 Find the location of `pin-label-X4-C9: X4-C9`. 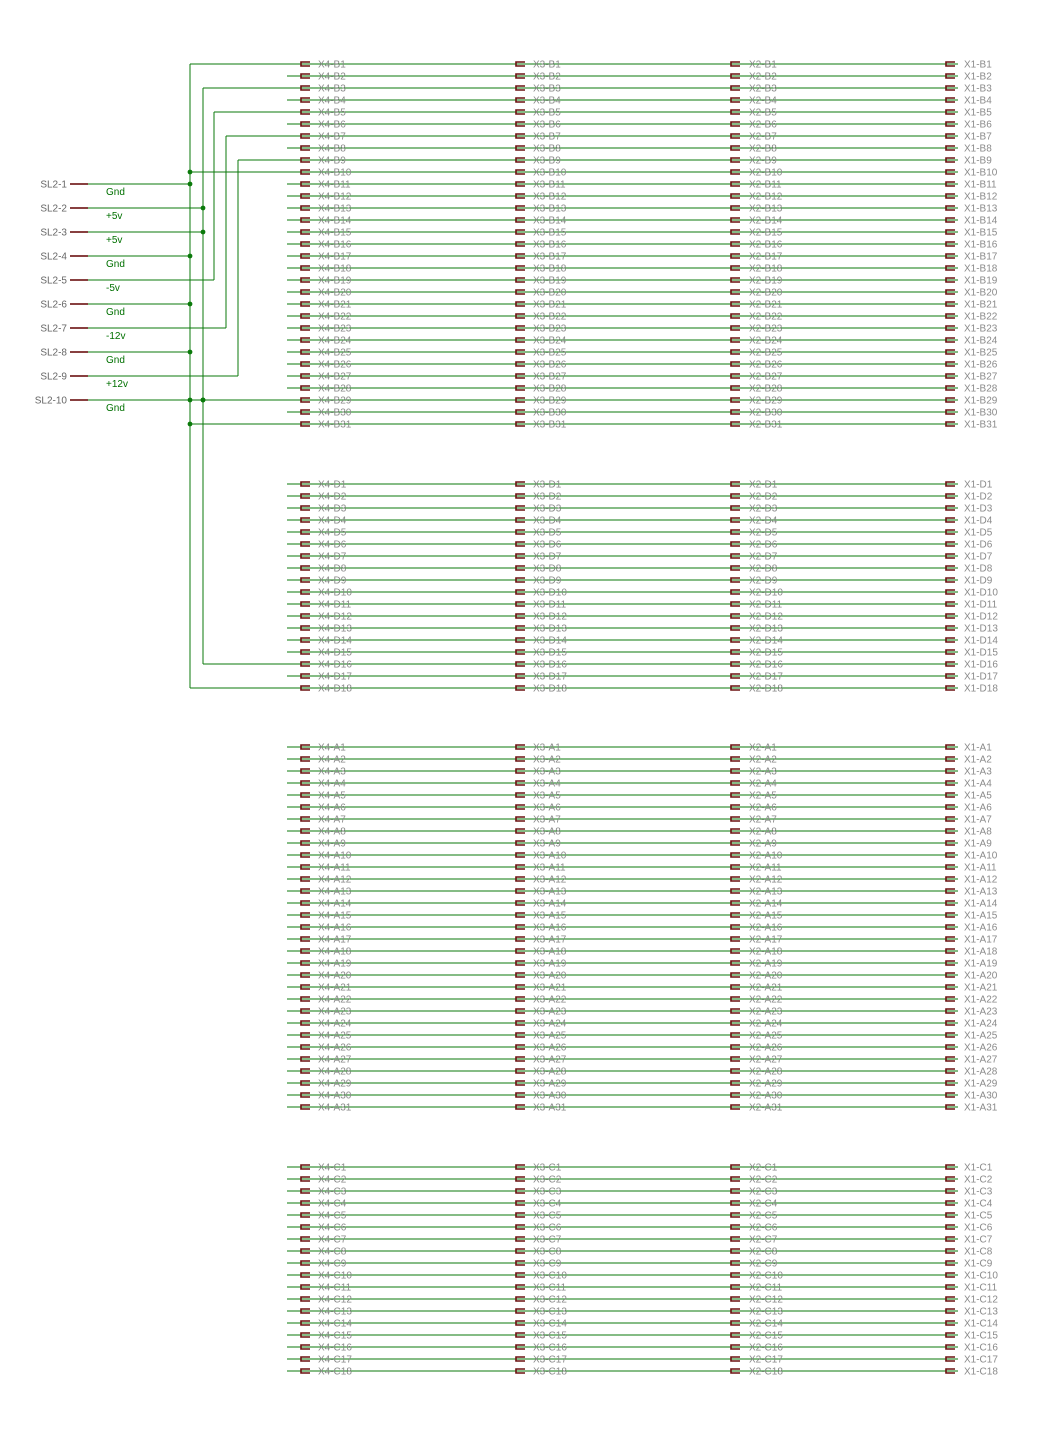

pin-label-X4-C9: X4-C9 is located at coordinates (332, 1264).